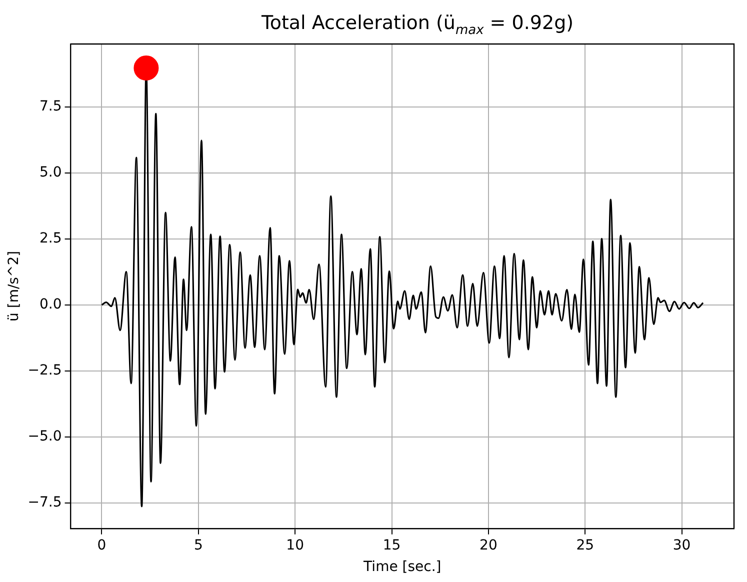 The image size is (747, 582). What do you see at coordinates (14, 286) in the screenshot?
I see `y-axis-title: ü [m/s^2]` at bounding box center [14, 286].